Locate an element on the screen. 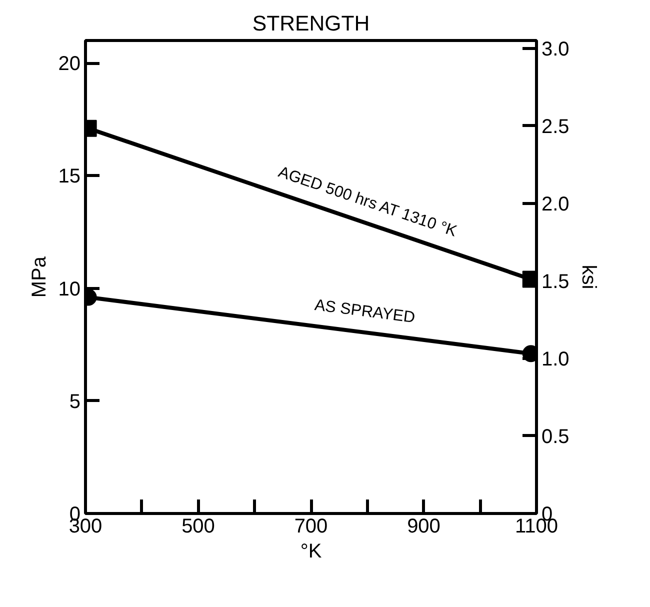 The height and width of the screenshot is (607, 650). text: AGED 500 hrs AT 1310 °K is located at coordinates (368, 202).